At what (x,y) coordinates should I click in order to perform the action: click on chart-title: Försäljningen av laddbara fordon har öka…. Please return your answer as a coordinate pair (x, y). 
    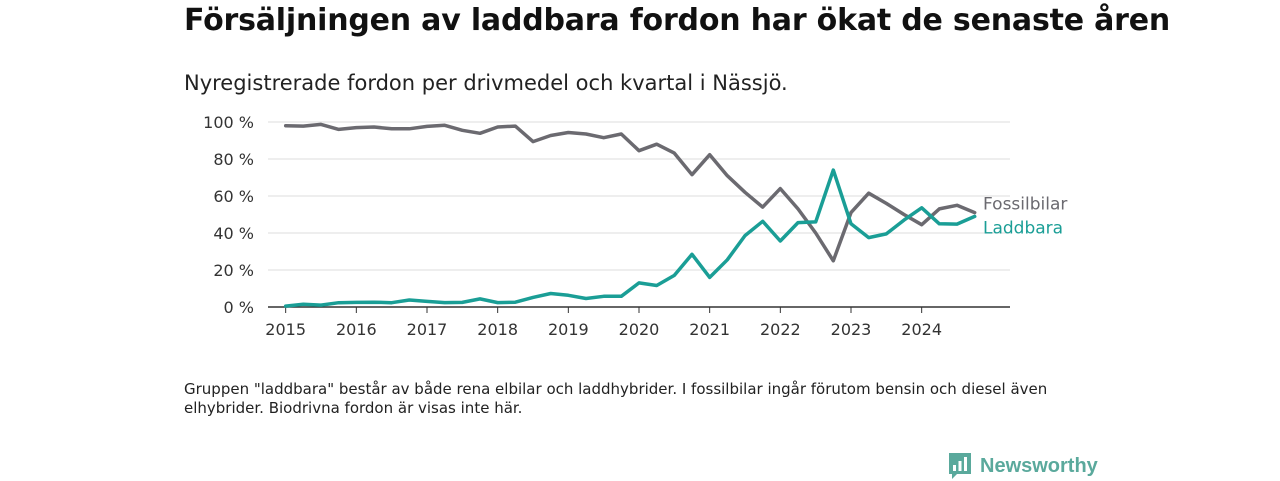
    Looking at the image, I should click on (677, 20).